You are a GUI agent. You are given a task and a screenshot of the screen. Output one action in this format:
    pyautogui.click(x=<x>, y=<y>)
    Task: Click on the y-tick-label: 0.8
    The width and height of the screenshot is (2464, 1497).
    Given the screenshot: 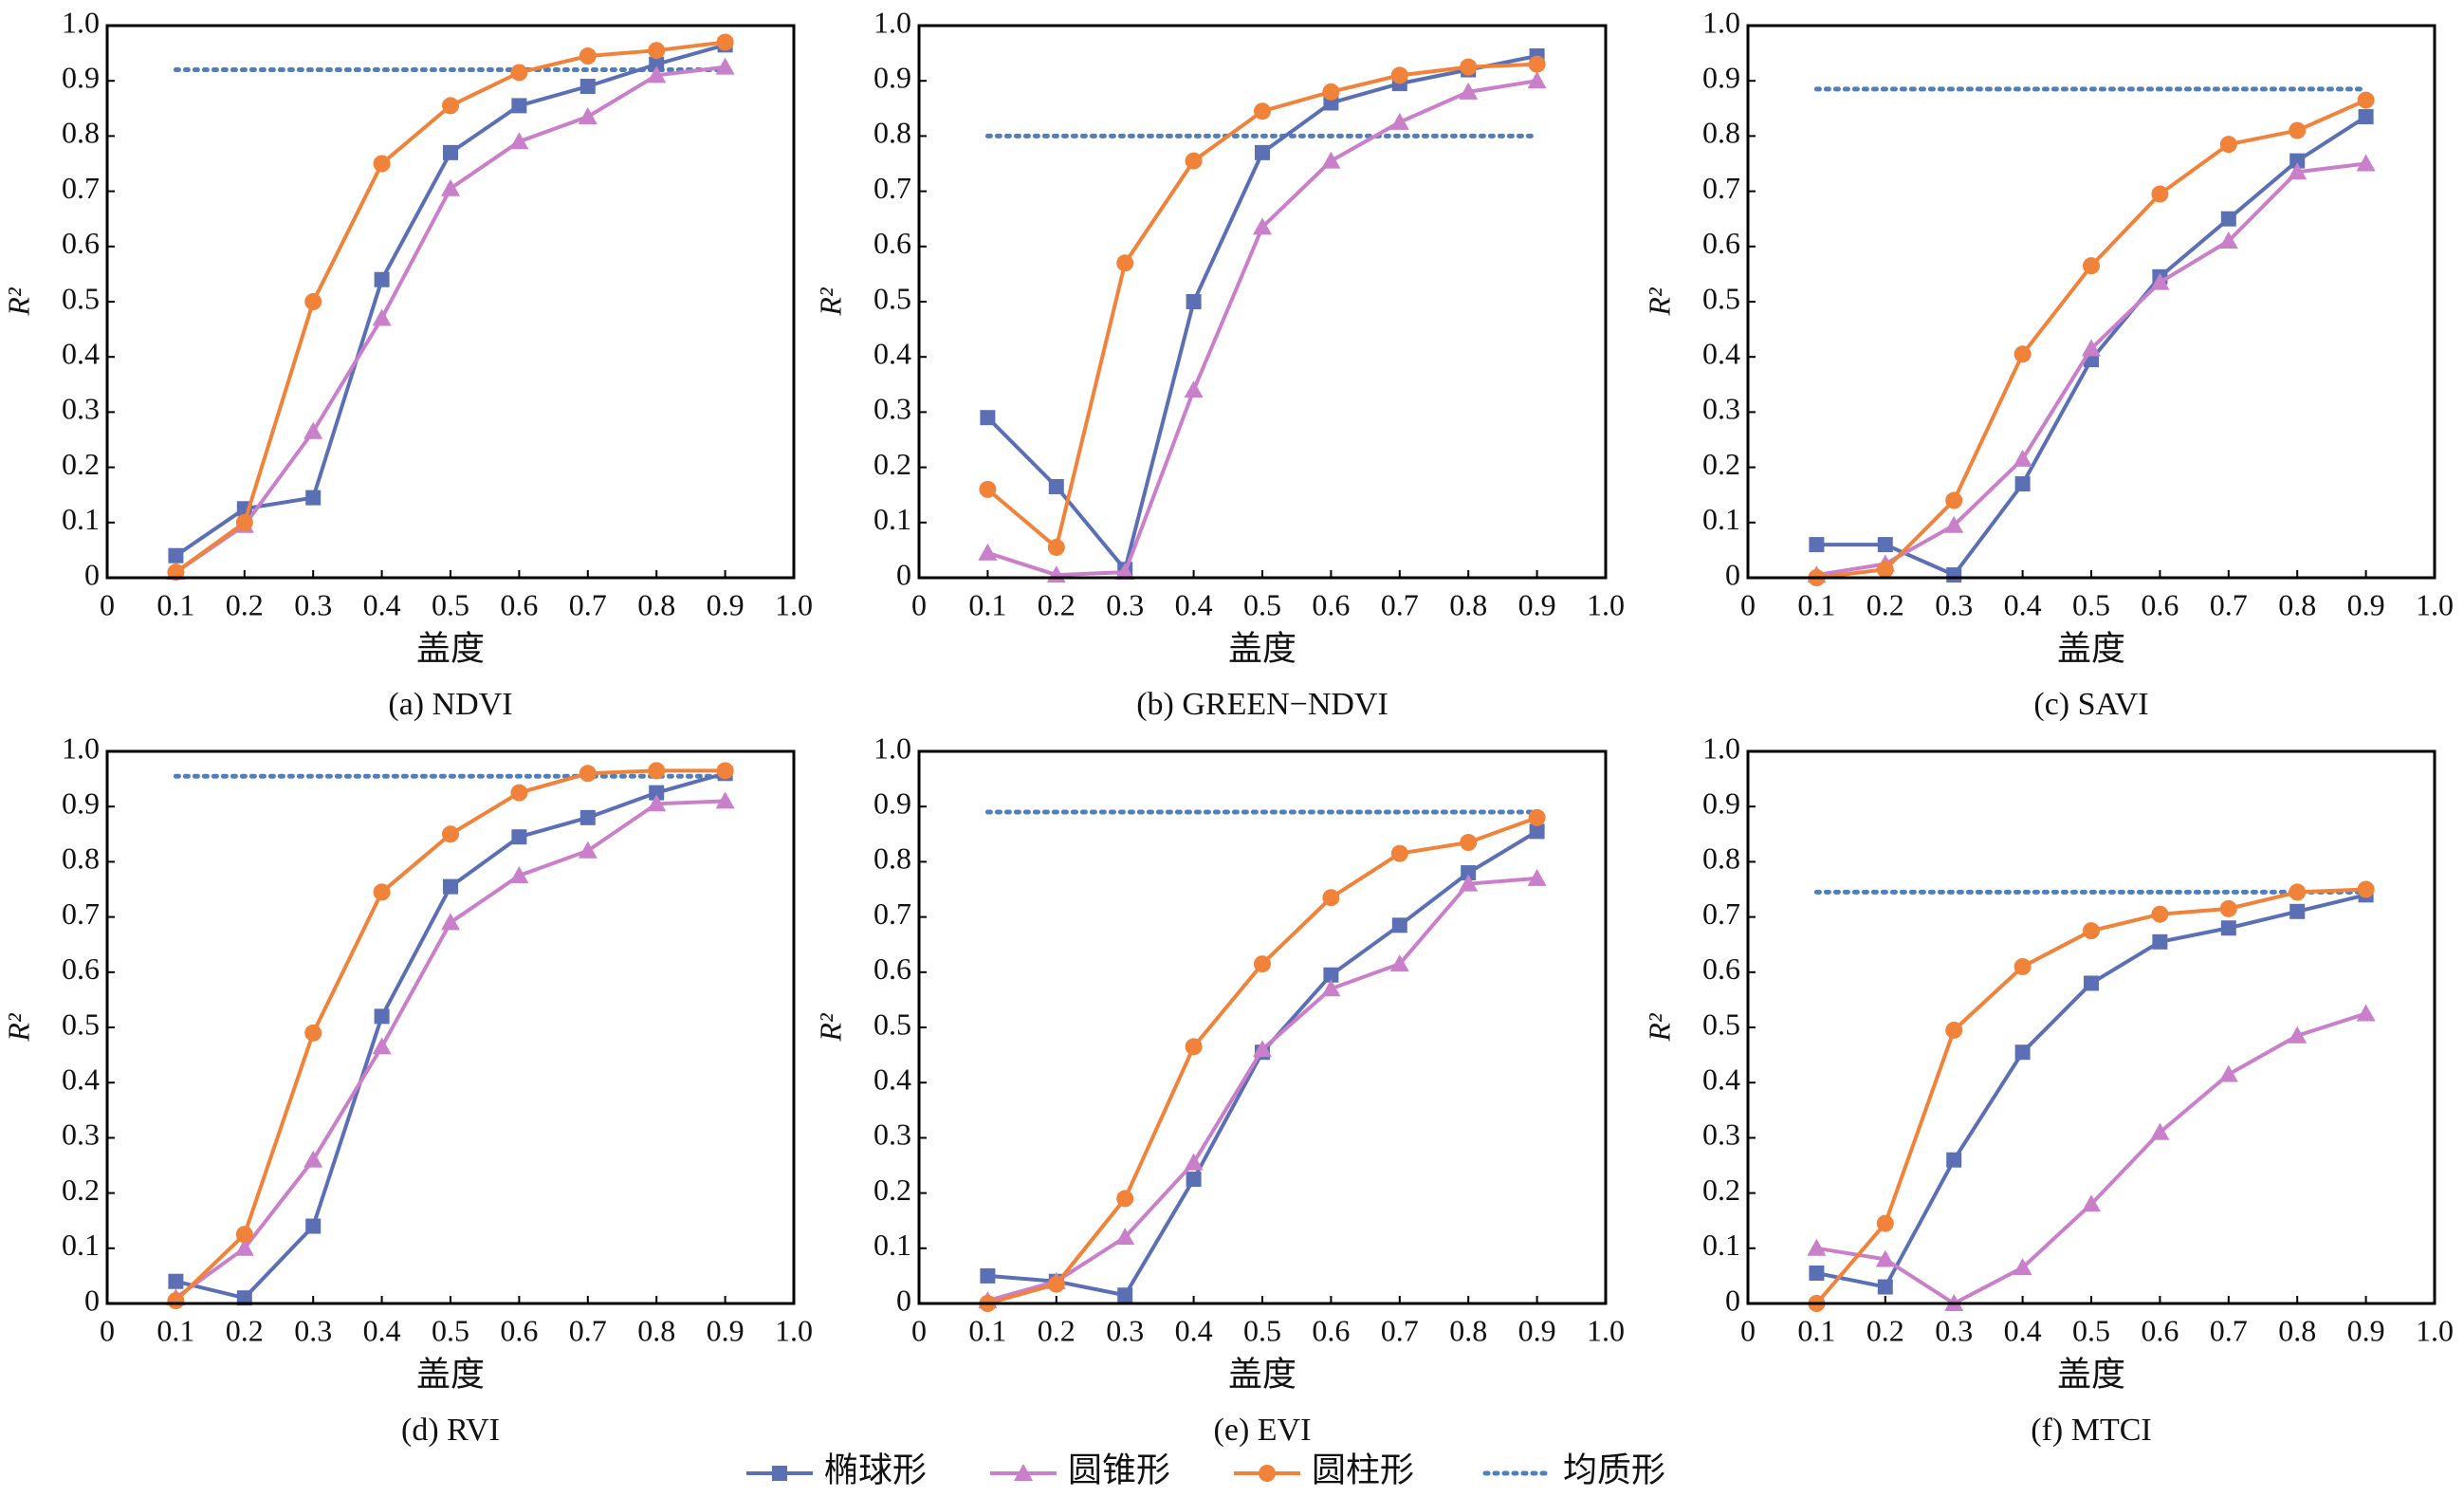 What is the action you would take?
    pyautogui.click(x=81, y=858)
    